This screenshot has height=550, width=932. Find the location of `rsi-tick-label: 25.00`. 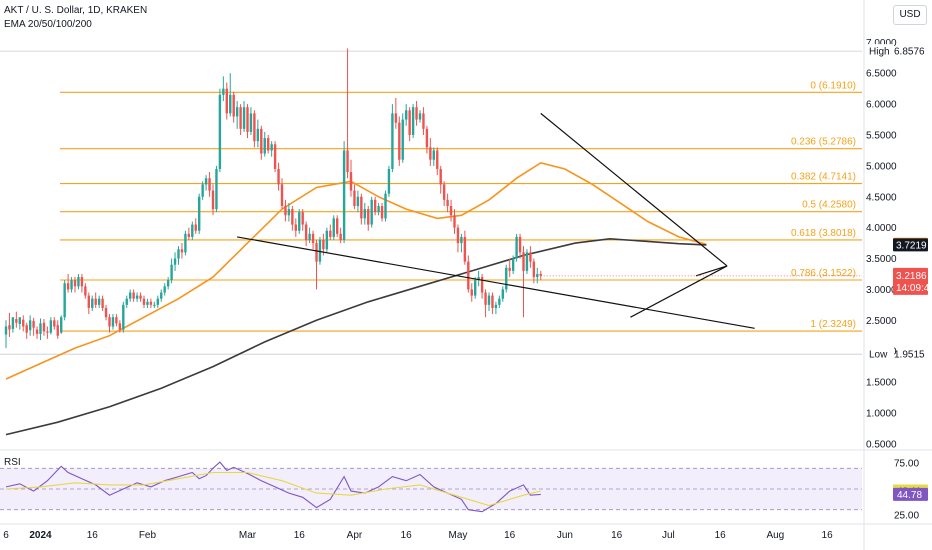

rsi-tick-label: 25.00 is located at coordinates (906, 515).